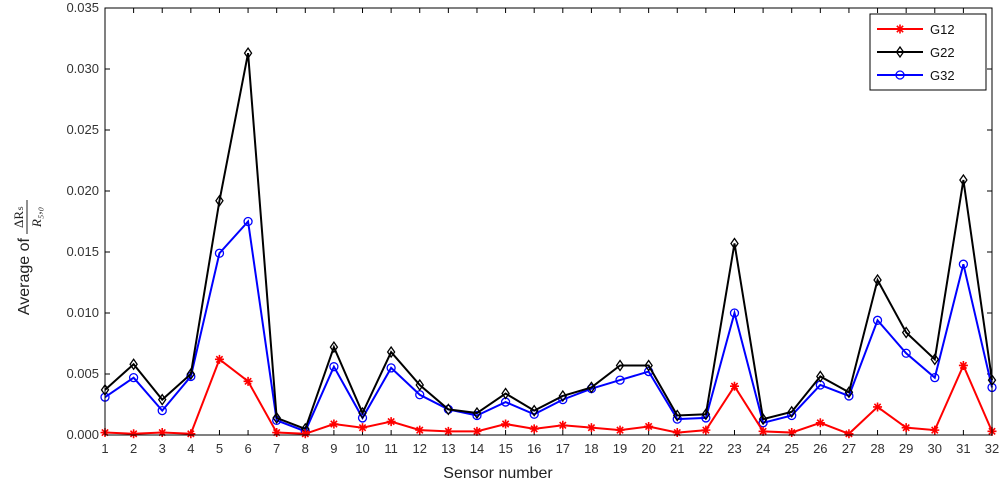 This screenshot has height=486, width=1000. I want to click on x-tick-label: 6, so click(247, 448).